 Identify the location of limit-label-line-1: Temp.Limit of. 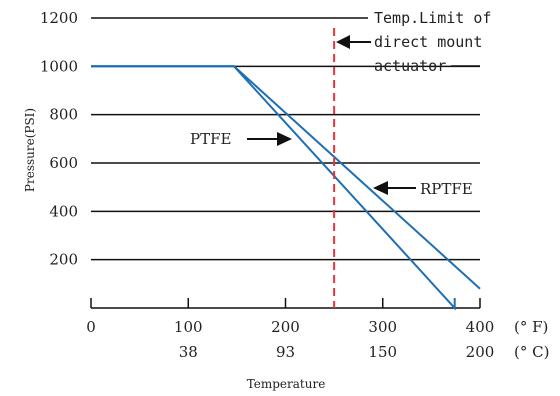
(432, 18).